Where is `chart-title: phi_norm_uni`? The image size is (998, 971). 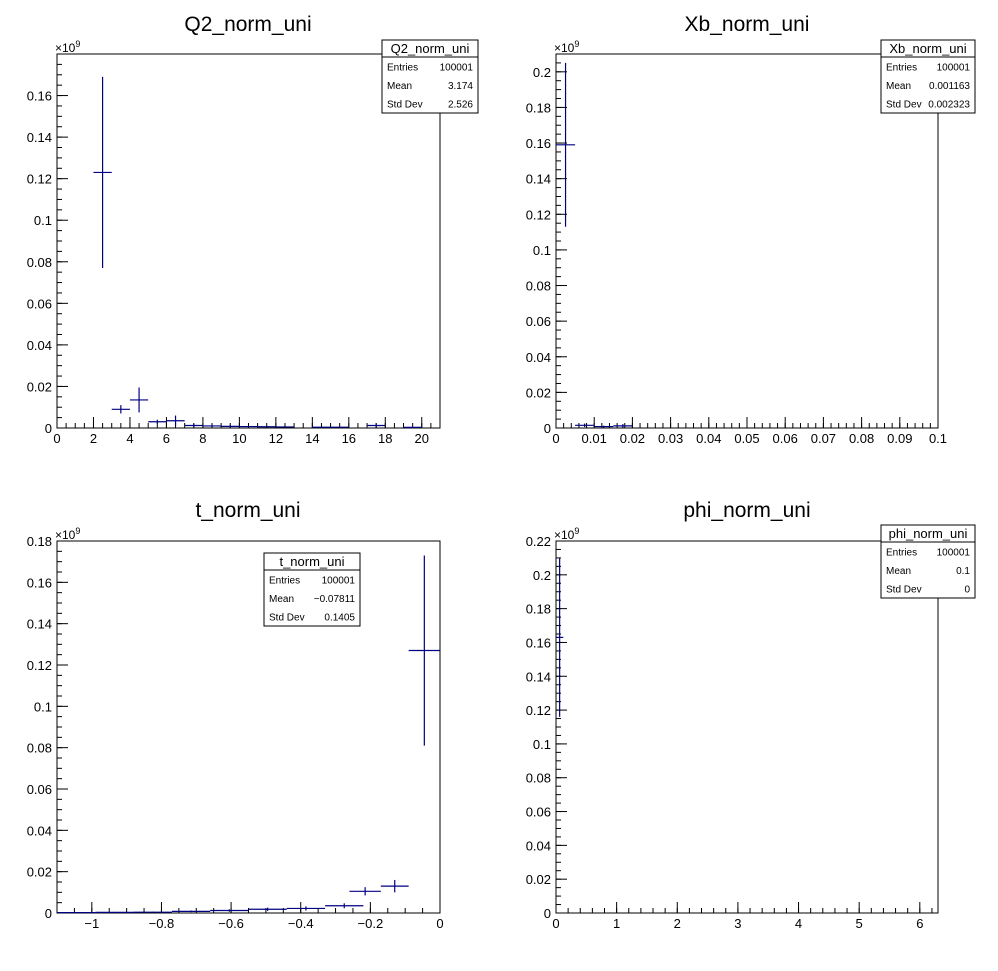 chart-title: phi_norm_uni is located at coordinates (746, 510).